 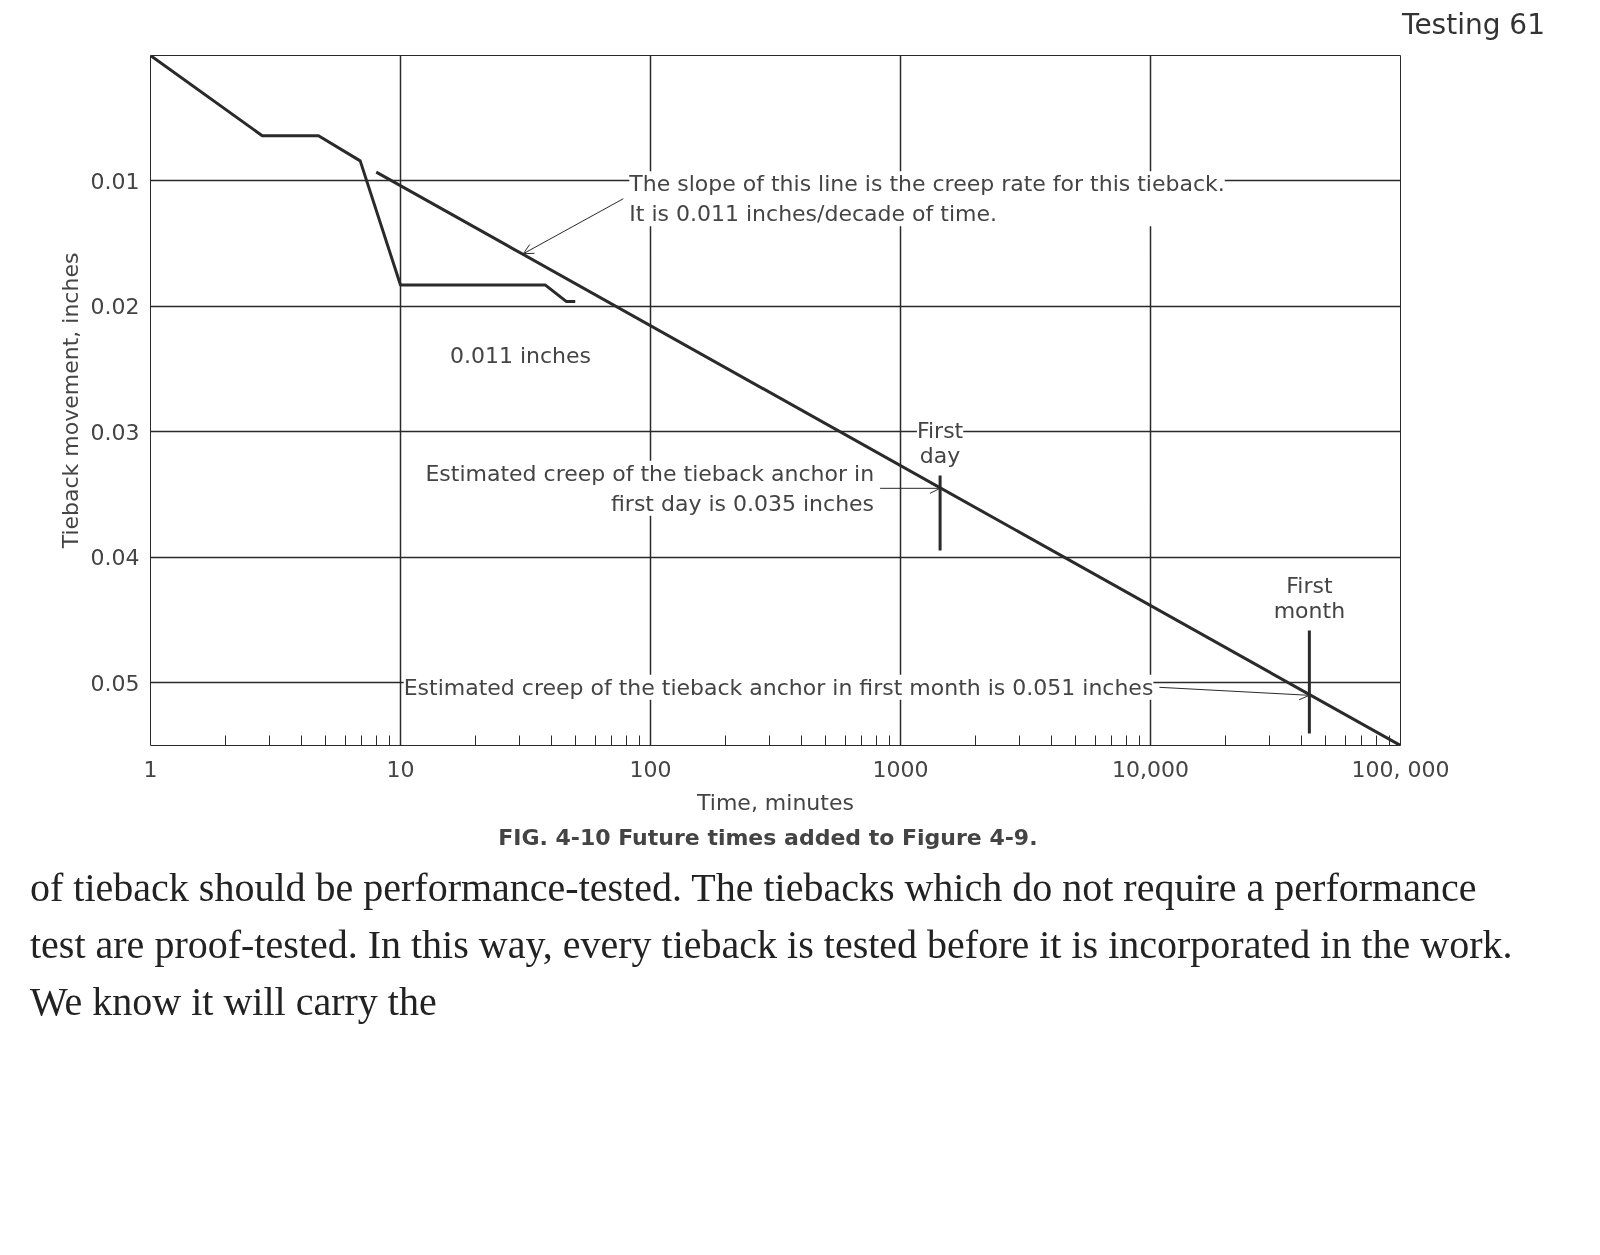 I want to click on x-tick-label: 10,000, so click(x=1150, y=769).